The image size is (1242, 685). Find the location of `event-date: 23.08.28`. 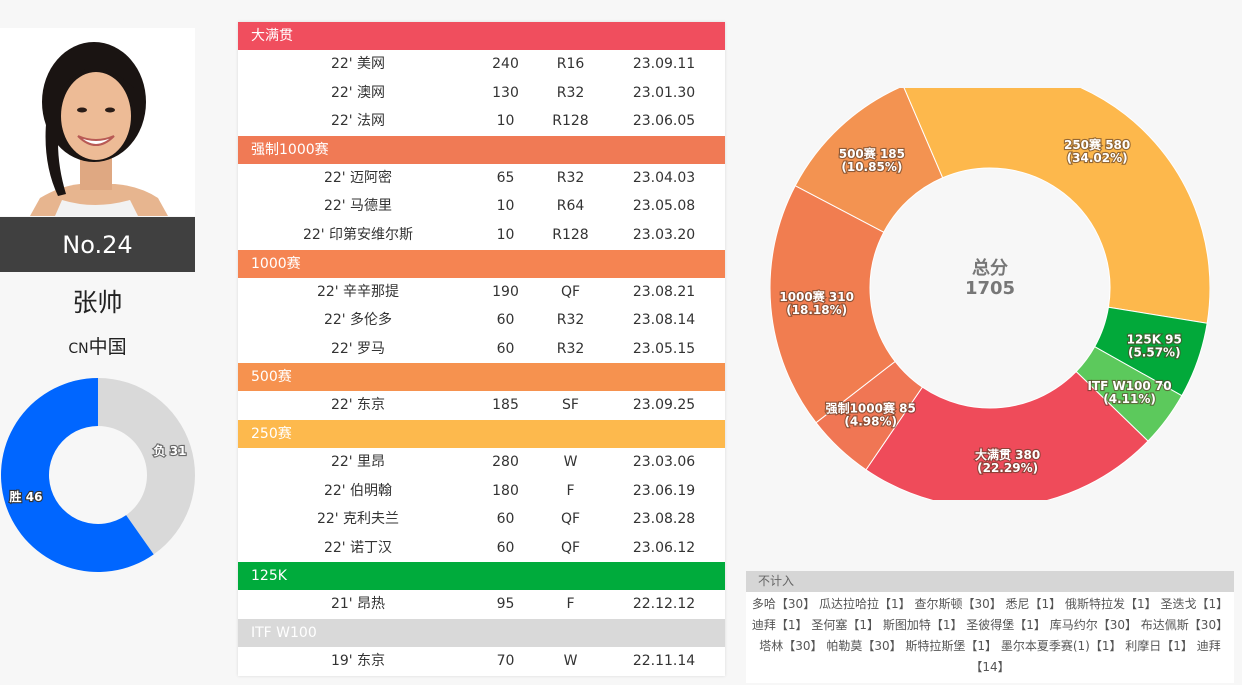

event-date: 23.08.28 is located at coordinates (664, 519).